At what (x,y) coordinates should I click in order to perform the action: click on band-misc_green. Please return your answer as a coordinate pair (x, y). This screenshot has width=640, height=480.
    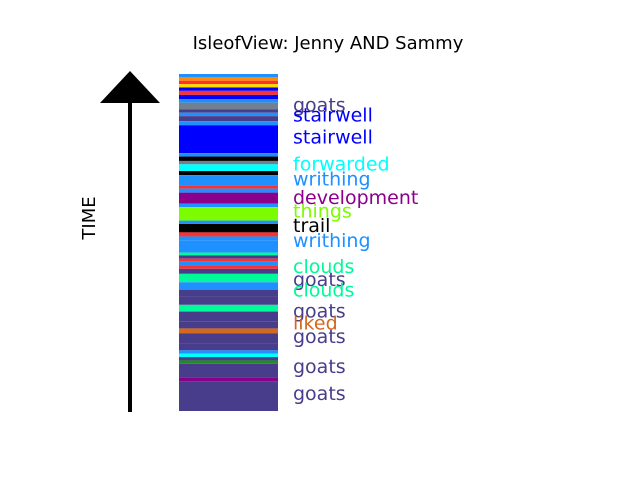
    Looking at the image, I should click on (228, 362).